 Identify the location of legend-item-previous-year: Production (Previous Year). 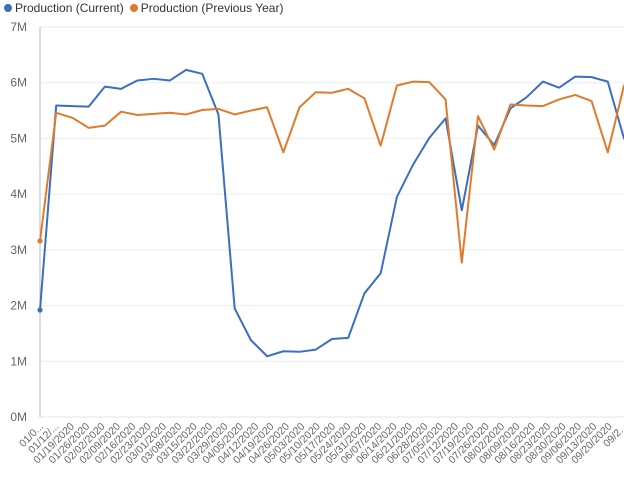
(206, 8).